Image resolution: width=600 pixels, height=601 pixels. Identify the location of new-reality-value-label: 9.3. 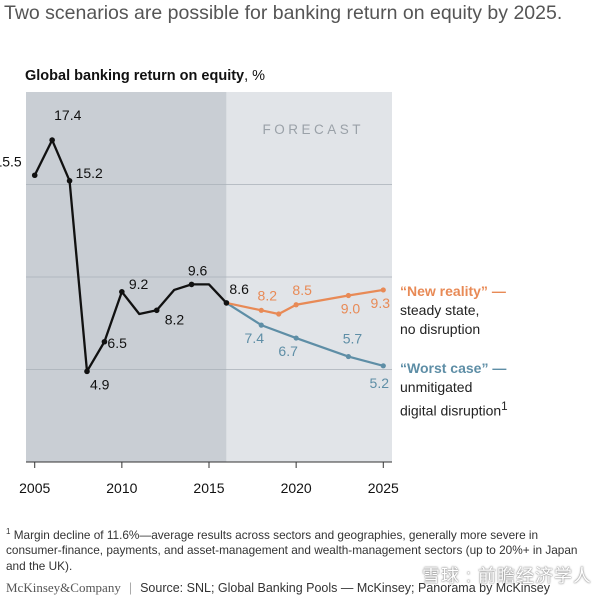
(381, 303).